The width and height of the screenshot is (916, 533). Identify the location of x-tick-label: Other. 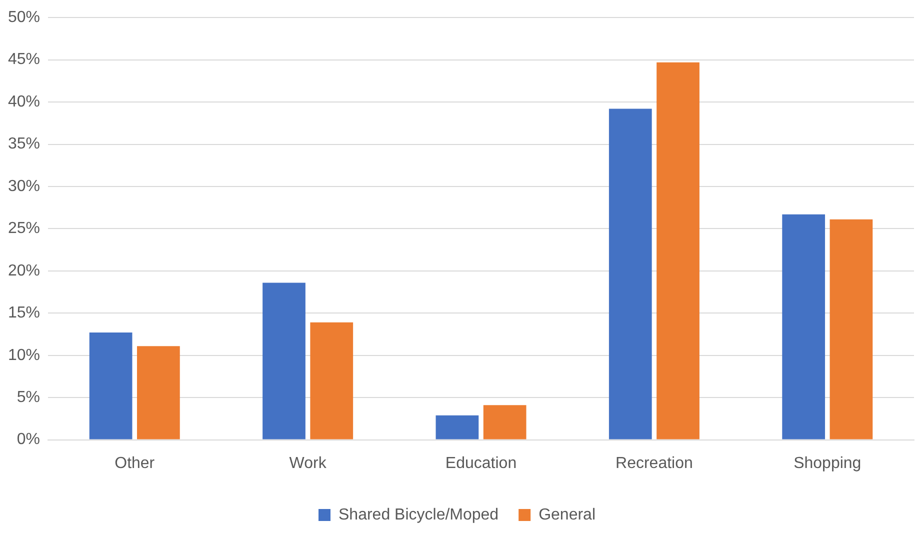
(135, 463).